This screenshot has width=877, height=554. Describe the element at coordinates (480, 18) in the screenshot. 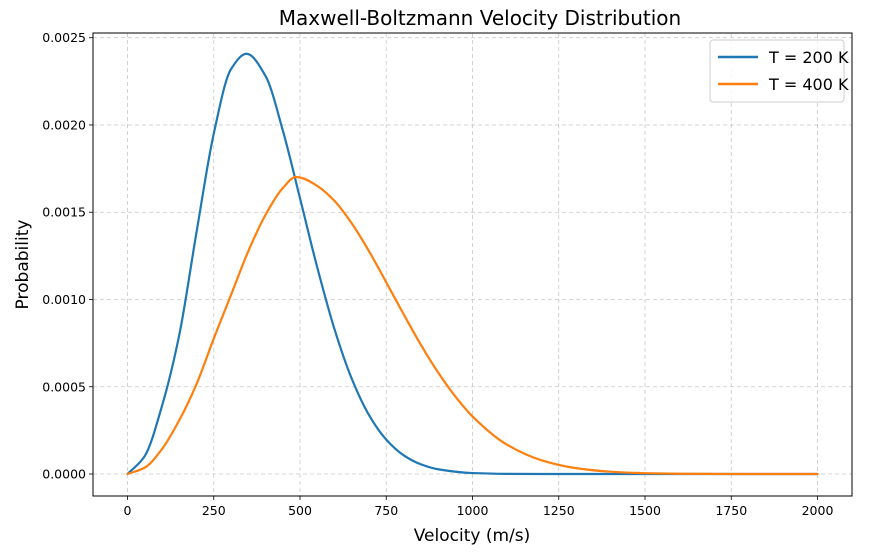

I see `chart-title: Maxwell-Boltzmann Velocity Distribution` at that location.